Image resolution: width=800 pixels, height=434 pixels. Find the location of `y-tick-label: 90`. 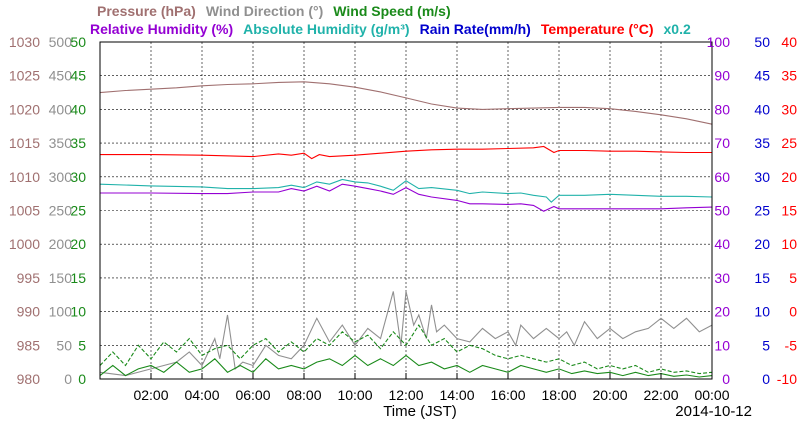

y-tick-label: 90 is located at coordinates (722, 76).